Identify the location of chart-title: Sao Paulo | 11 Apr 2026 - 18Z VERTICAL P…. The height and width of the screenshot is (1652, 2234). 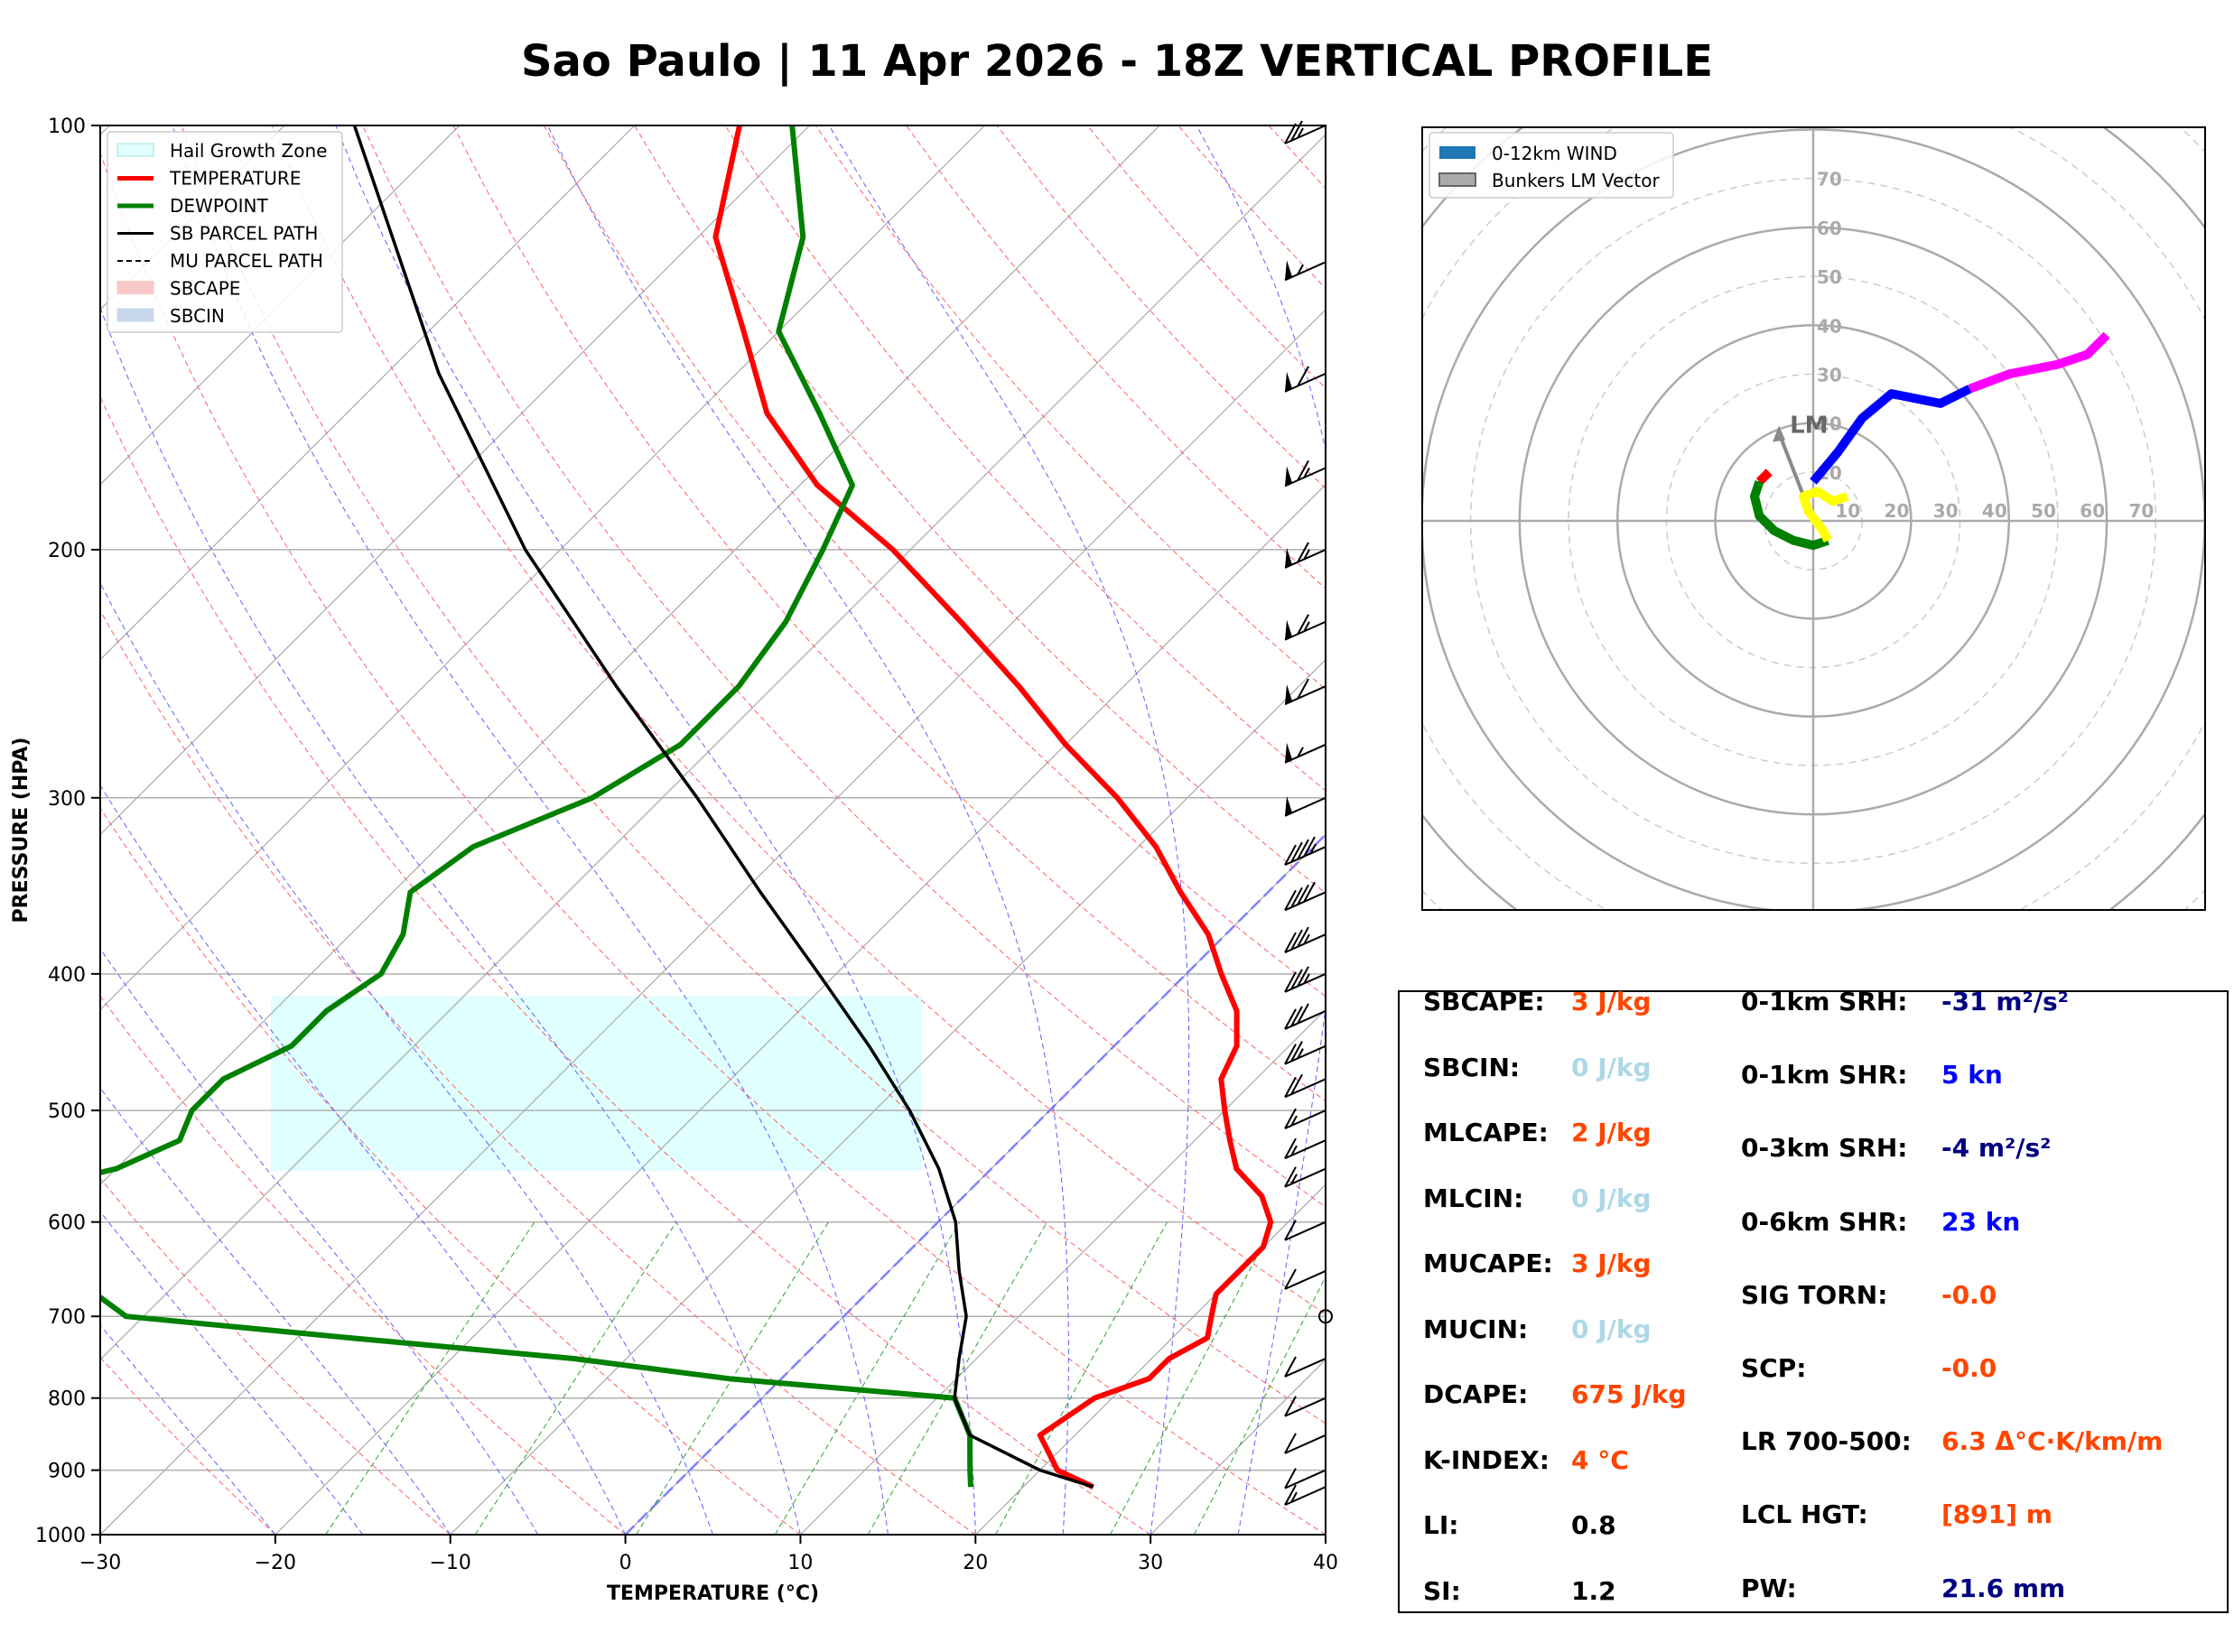
(1117, 61).